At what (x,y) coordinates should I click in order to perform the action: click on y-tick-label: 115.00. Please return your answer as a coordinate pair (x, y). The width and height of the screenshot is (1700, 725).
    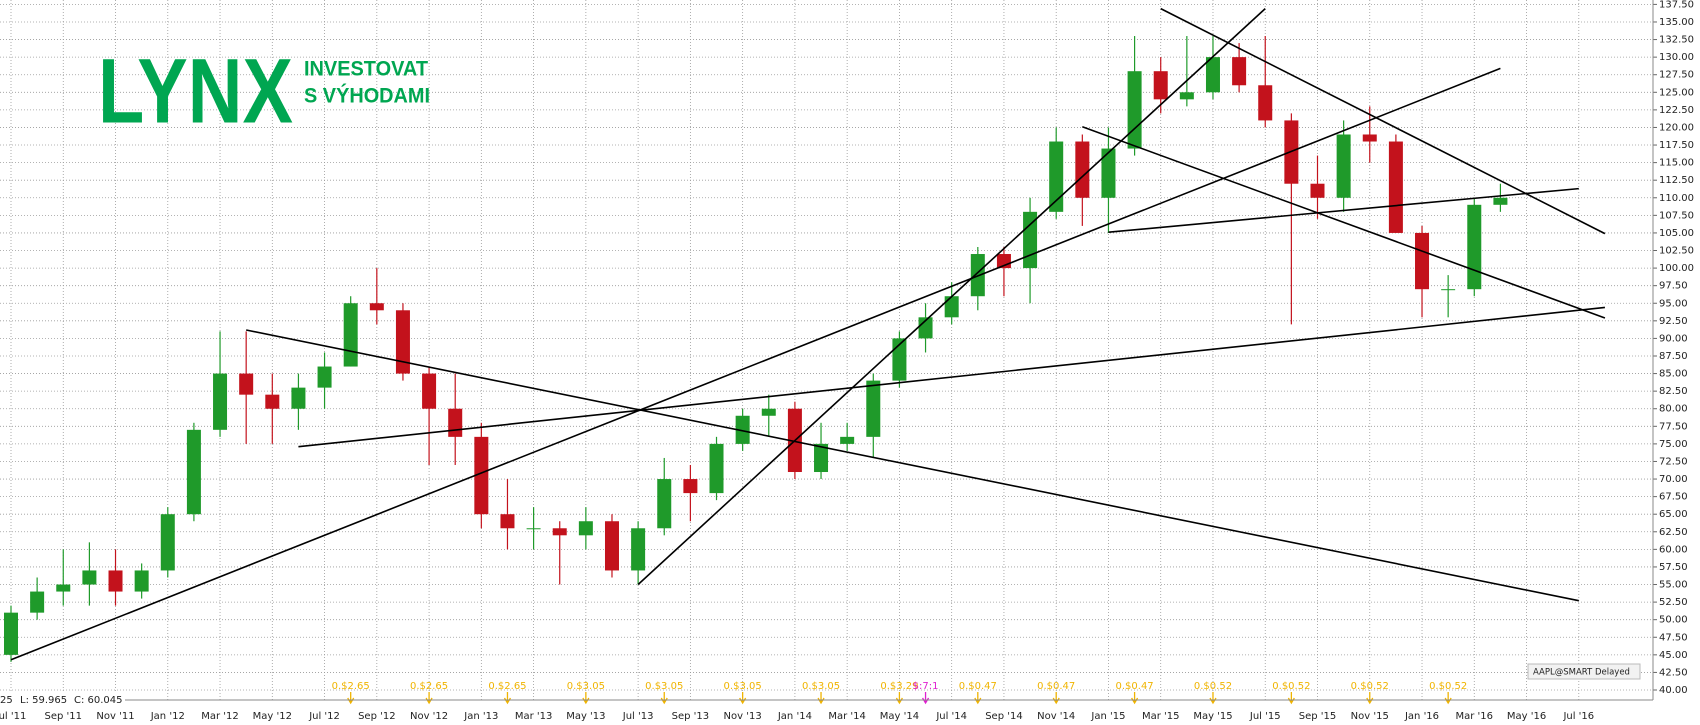
    Looking at the image, I should click on (1676, 163).